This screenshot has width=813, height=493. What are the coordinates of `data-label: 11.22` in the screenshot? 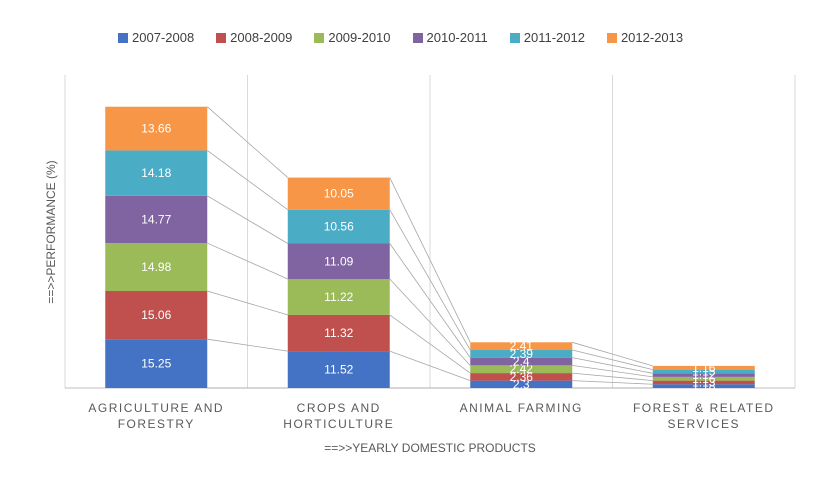 It's located at (338, 297).